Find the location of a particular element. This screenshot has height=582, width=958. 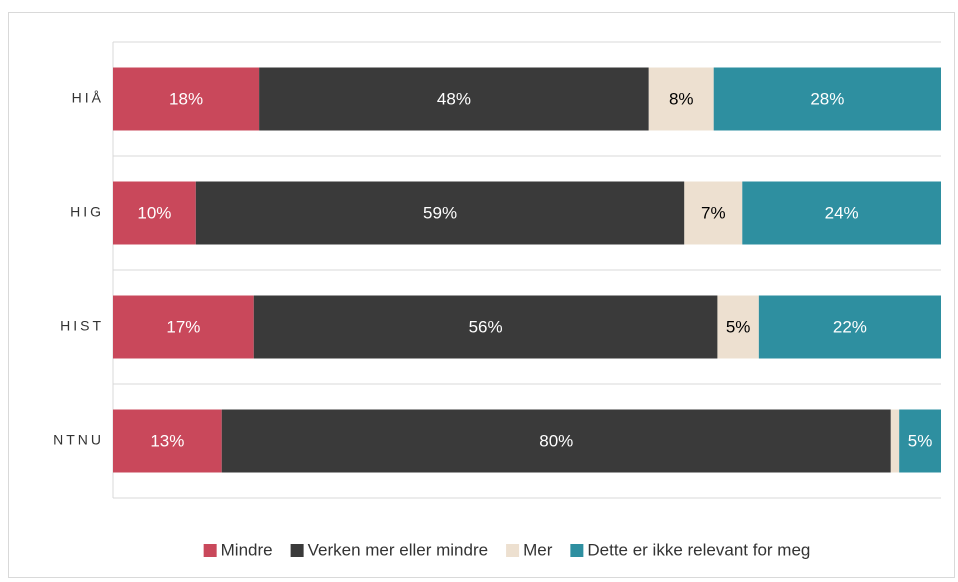

value-label: 13% is located at coordinates (167, 440).